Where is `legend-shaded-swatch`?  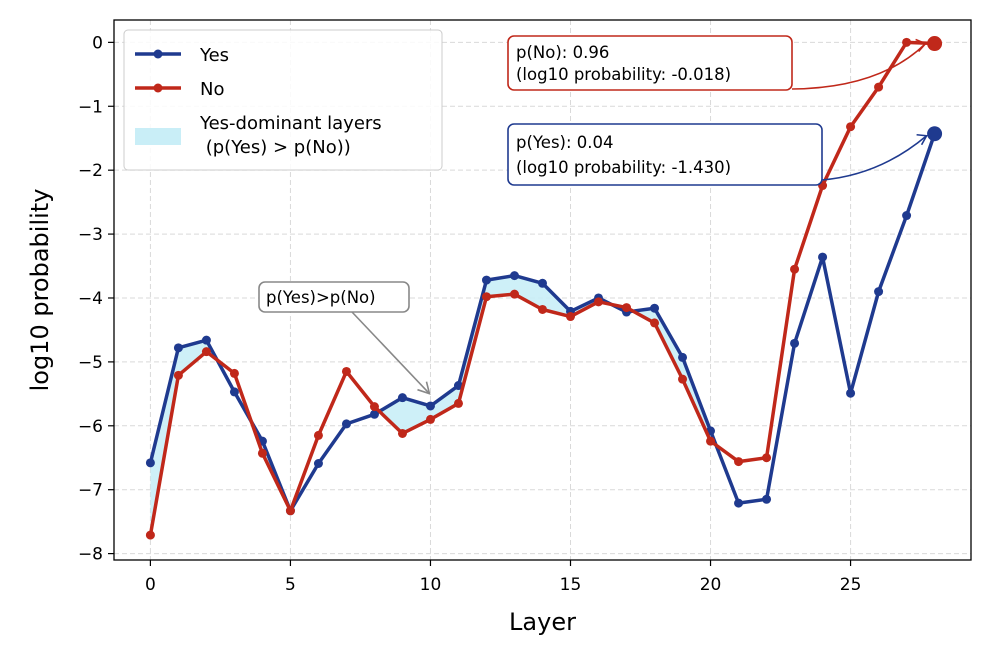
legend-shaded-swatch is located at coordinates (158, 136).